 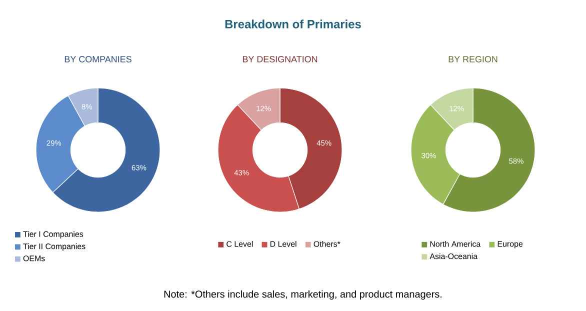 I want to click on chart-title: BY COMPANIES, so click(x=98, y=59).